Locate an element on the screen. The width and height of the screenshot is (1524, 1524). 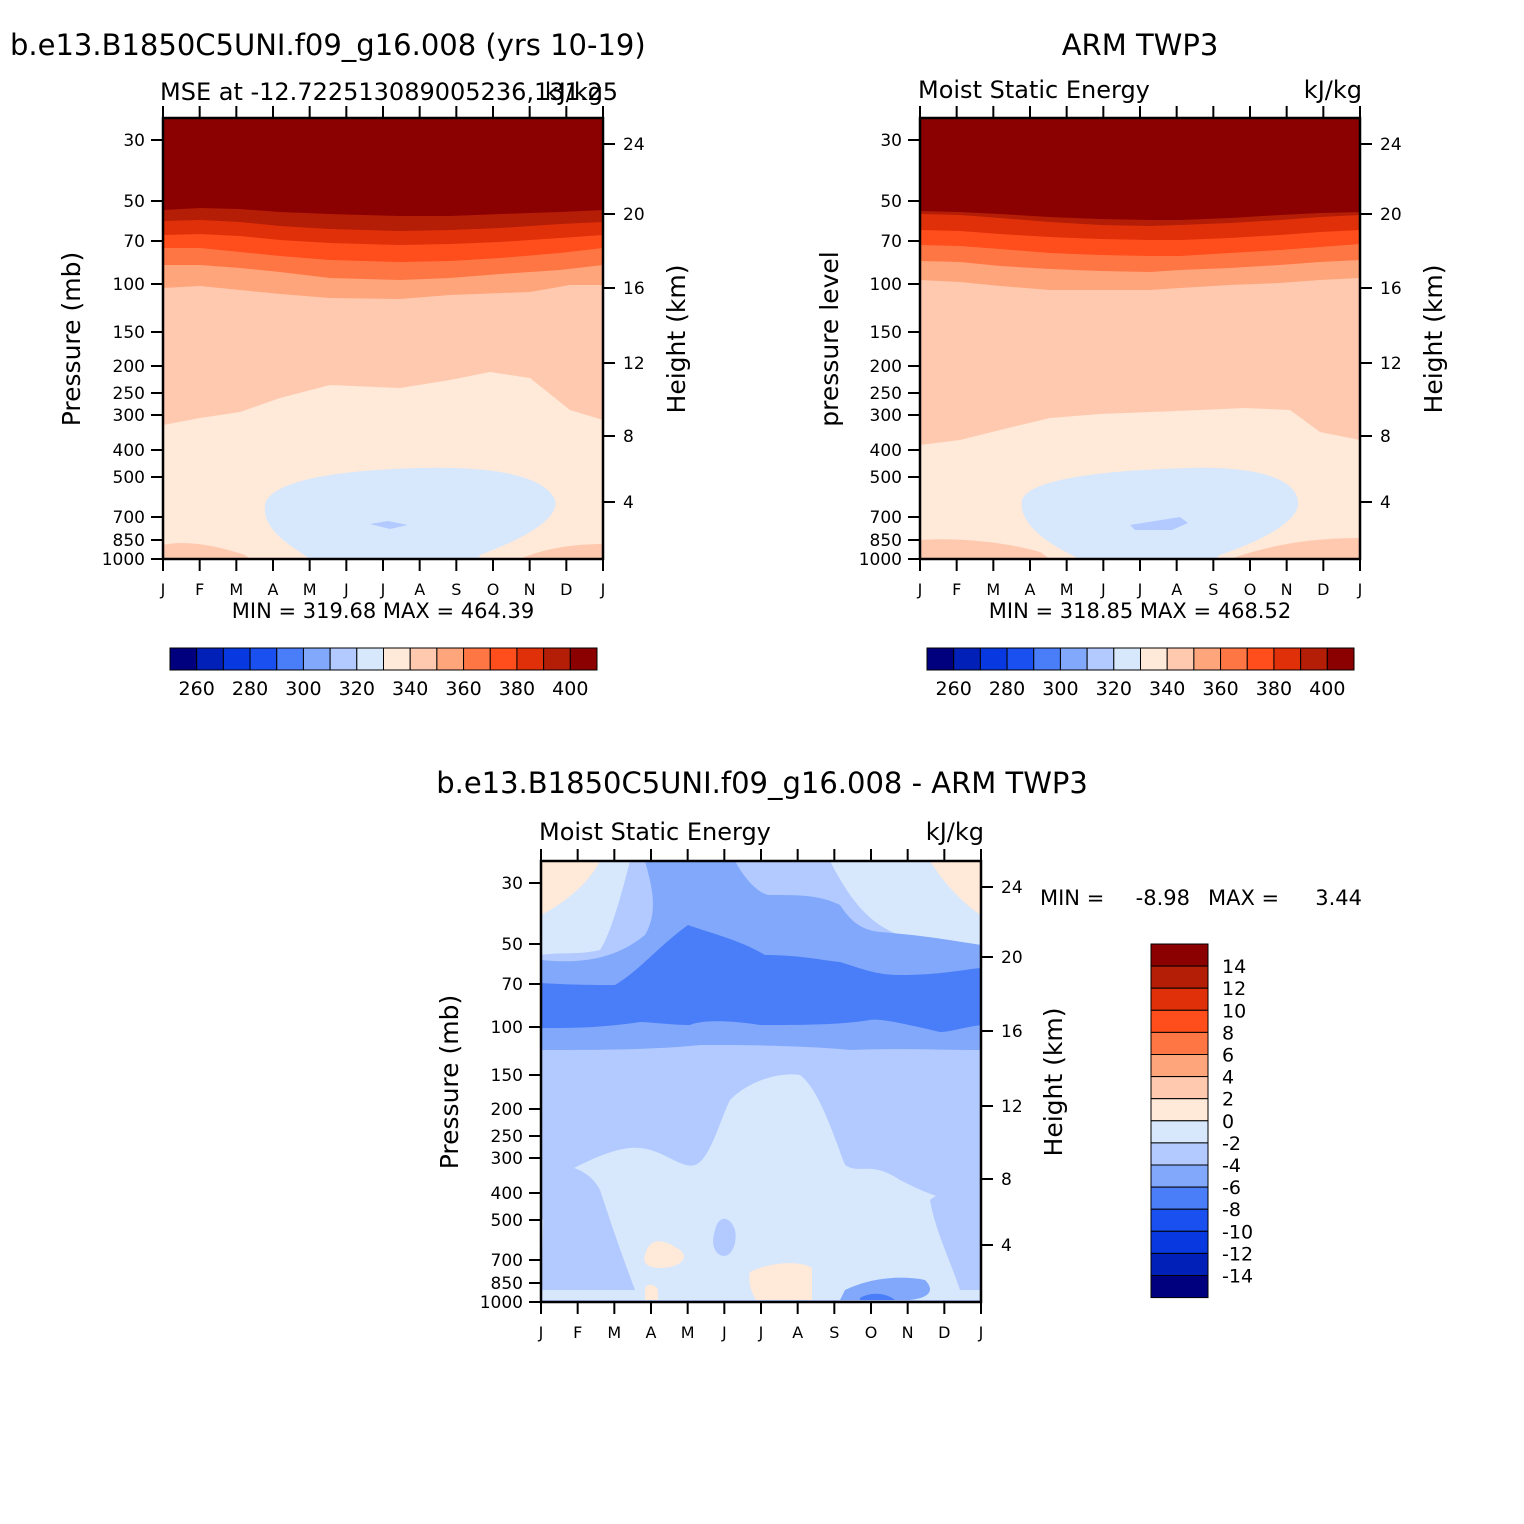
panel-diff-min-value: -8.98 is located at coordinates (1163, 898).